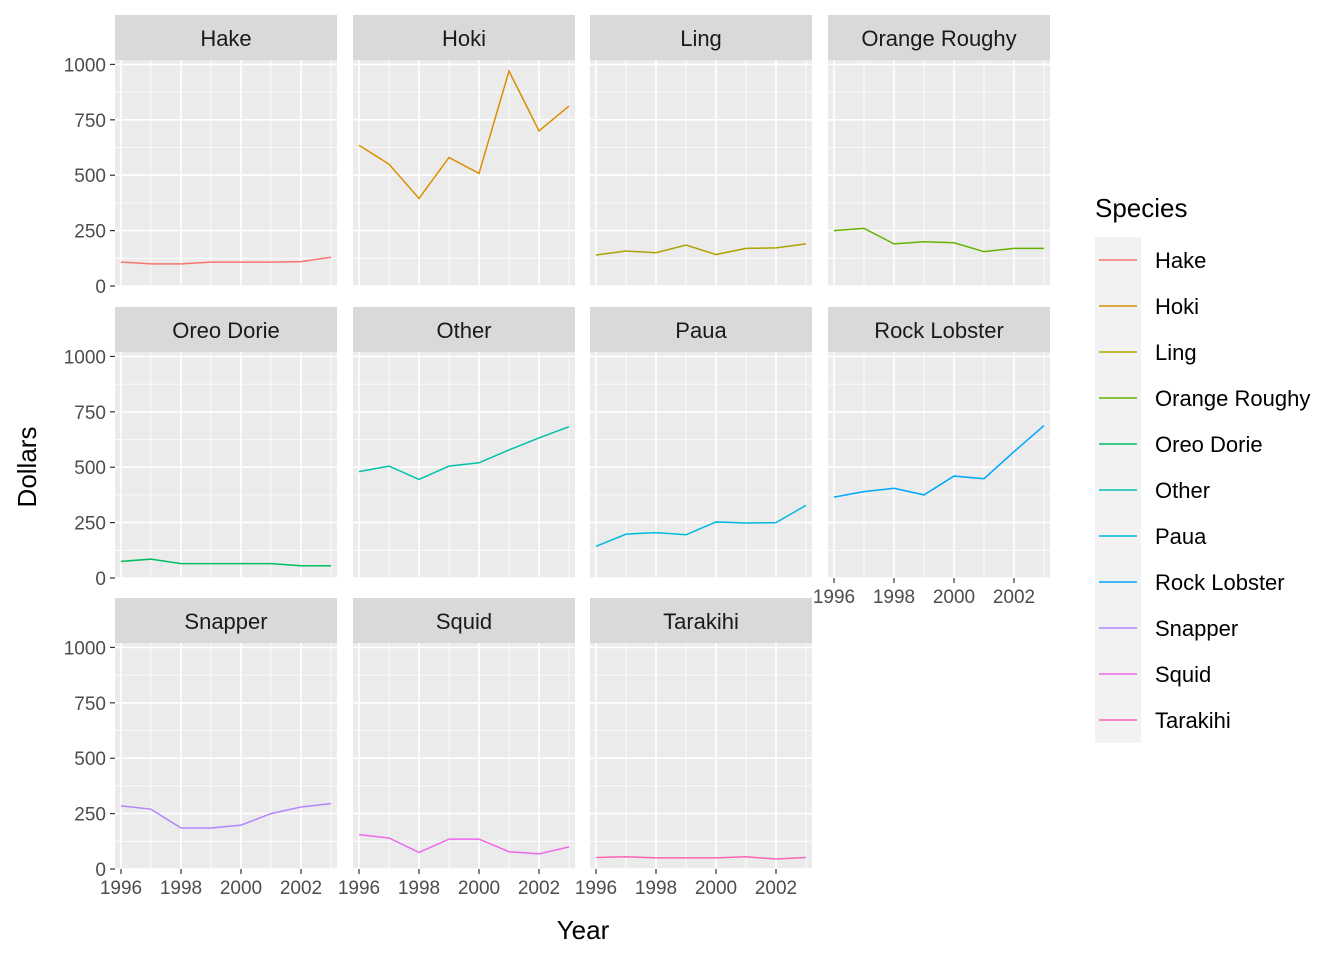 This screenshot has height=960, width=1344. I want to click on series-line-rock-lobster, so click(939, 461).